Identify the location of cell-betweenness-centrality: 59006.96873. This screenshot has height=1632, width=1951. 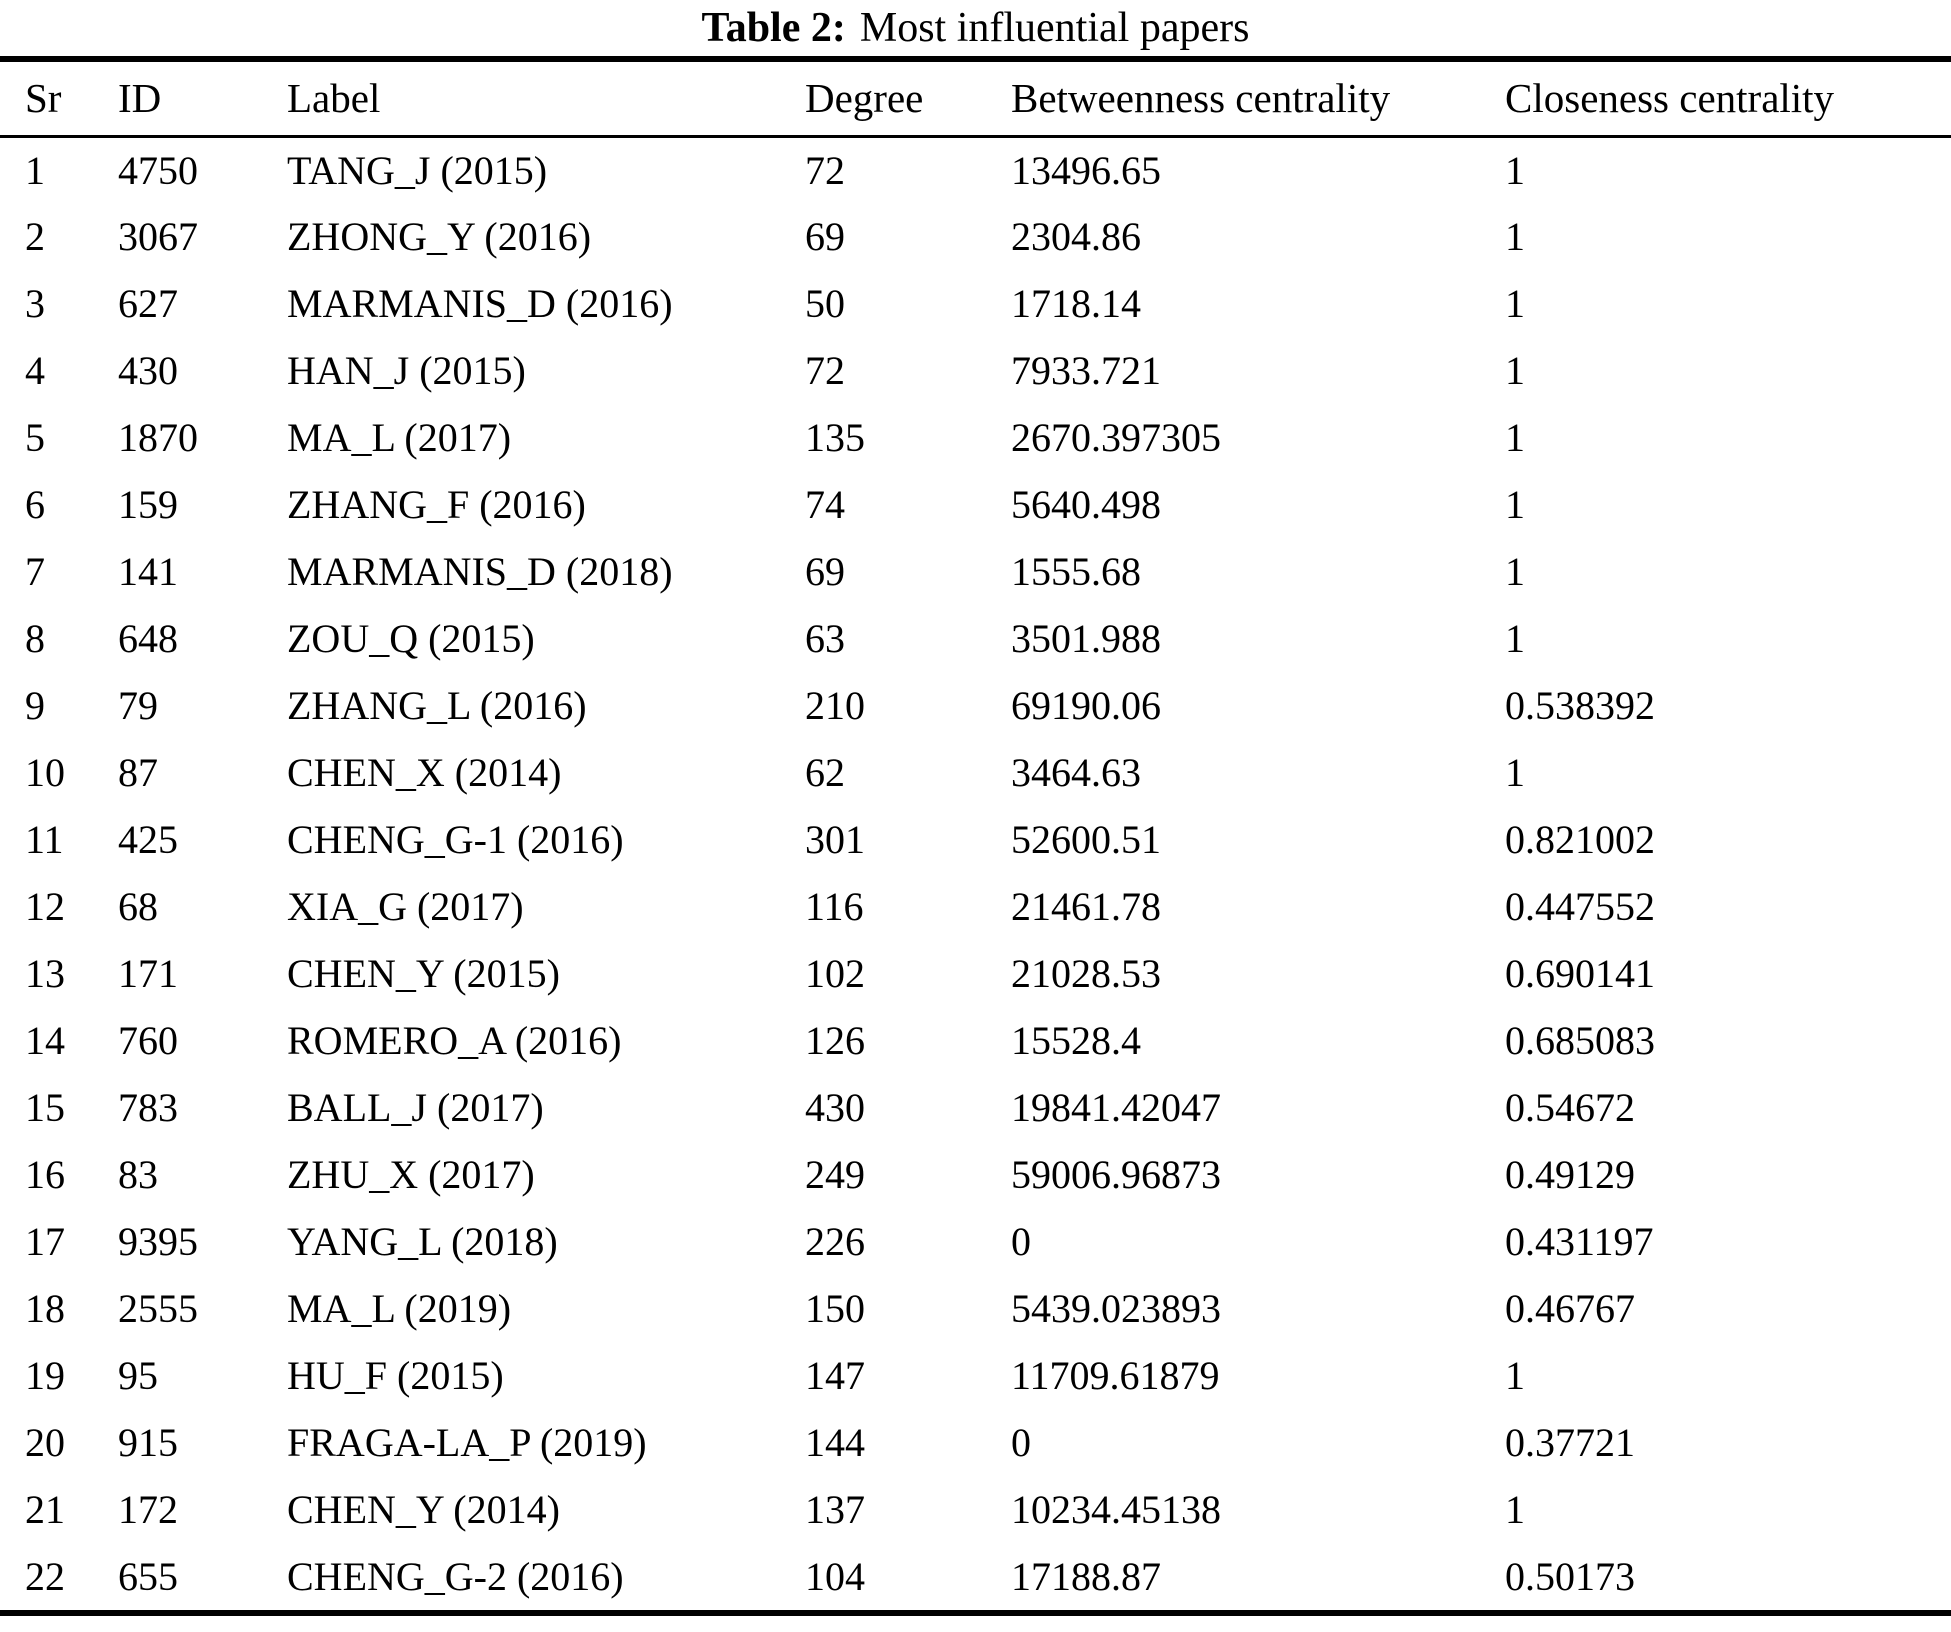
(1116, 1174).